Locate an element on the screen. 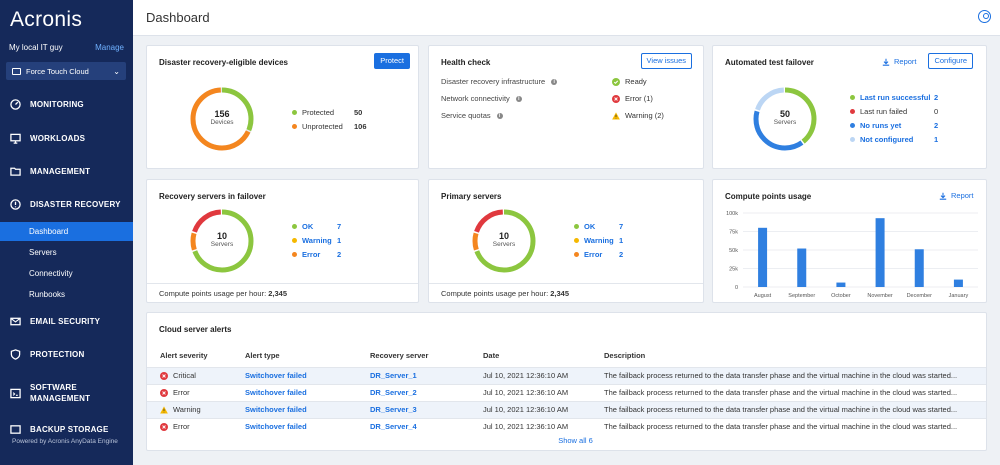  critical-icon is located at coordinates (164, 375).